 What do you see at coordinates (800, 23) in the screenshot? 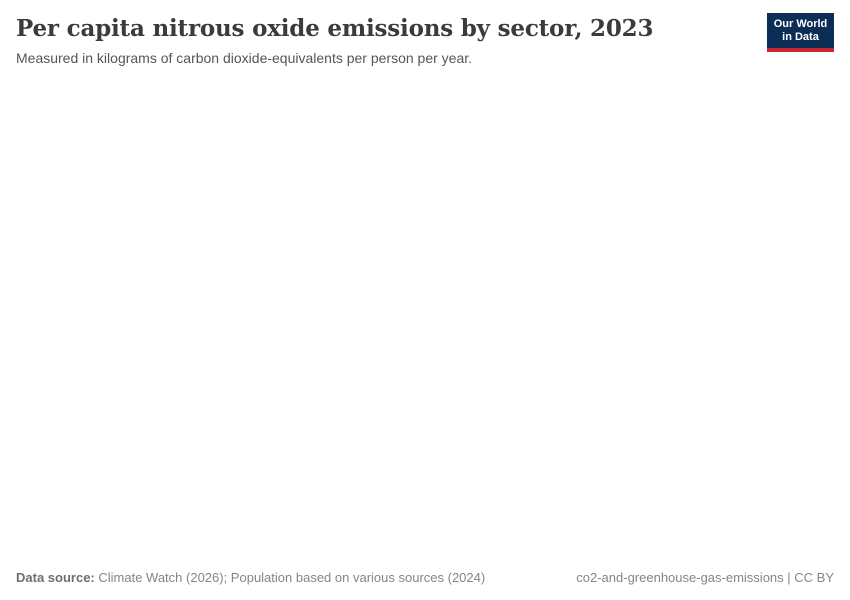
I see `owid-logo-line1: Our World` at bounding box center [800, 23].